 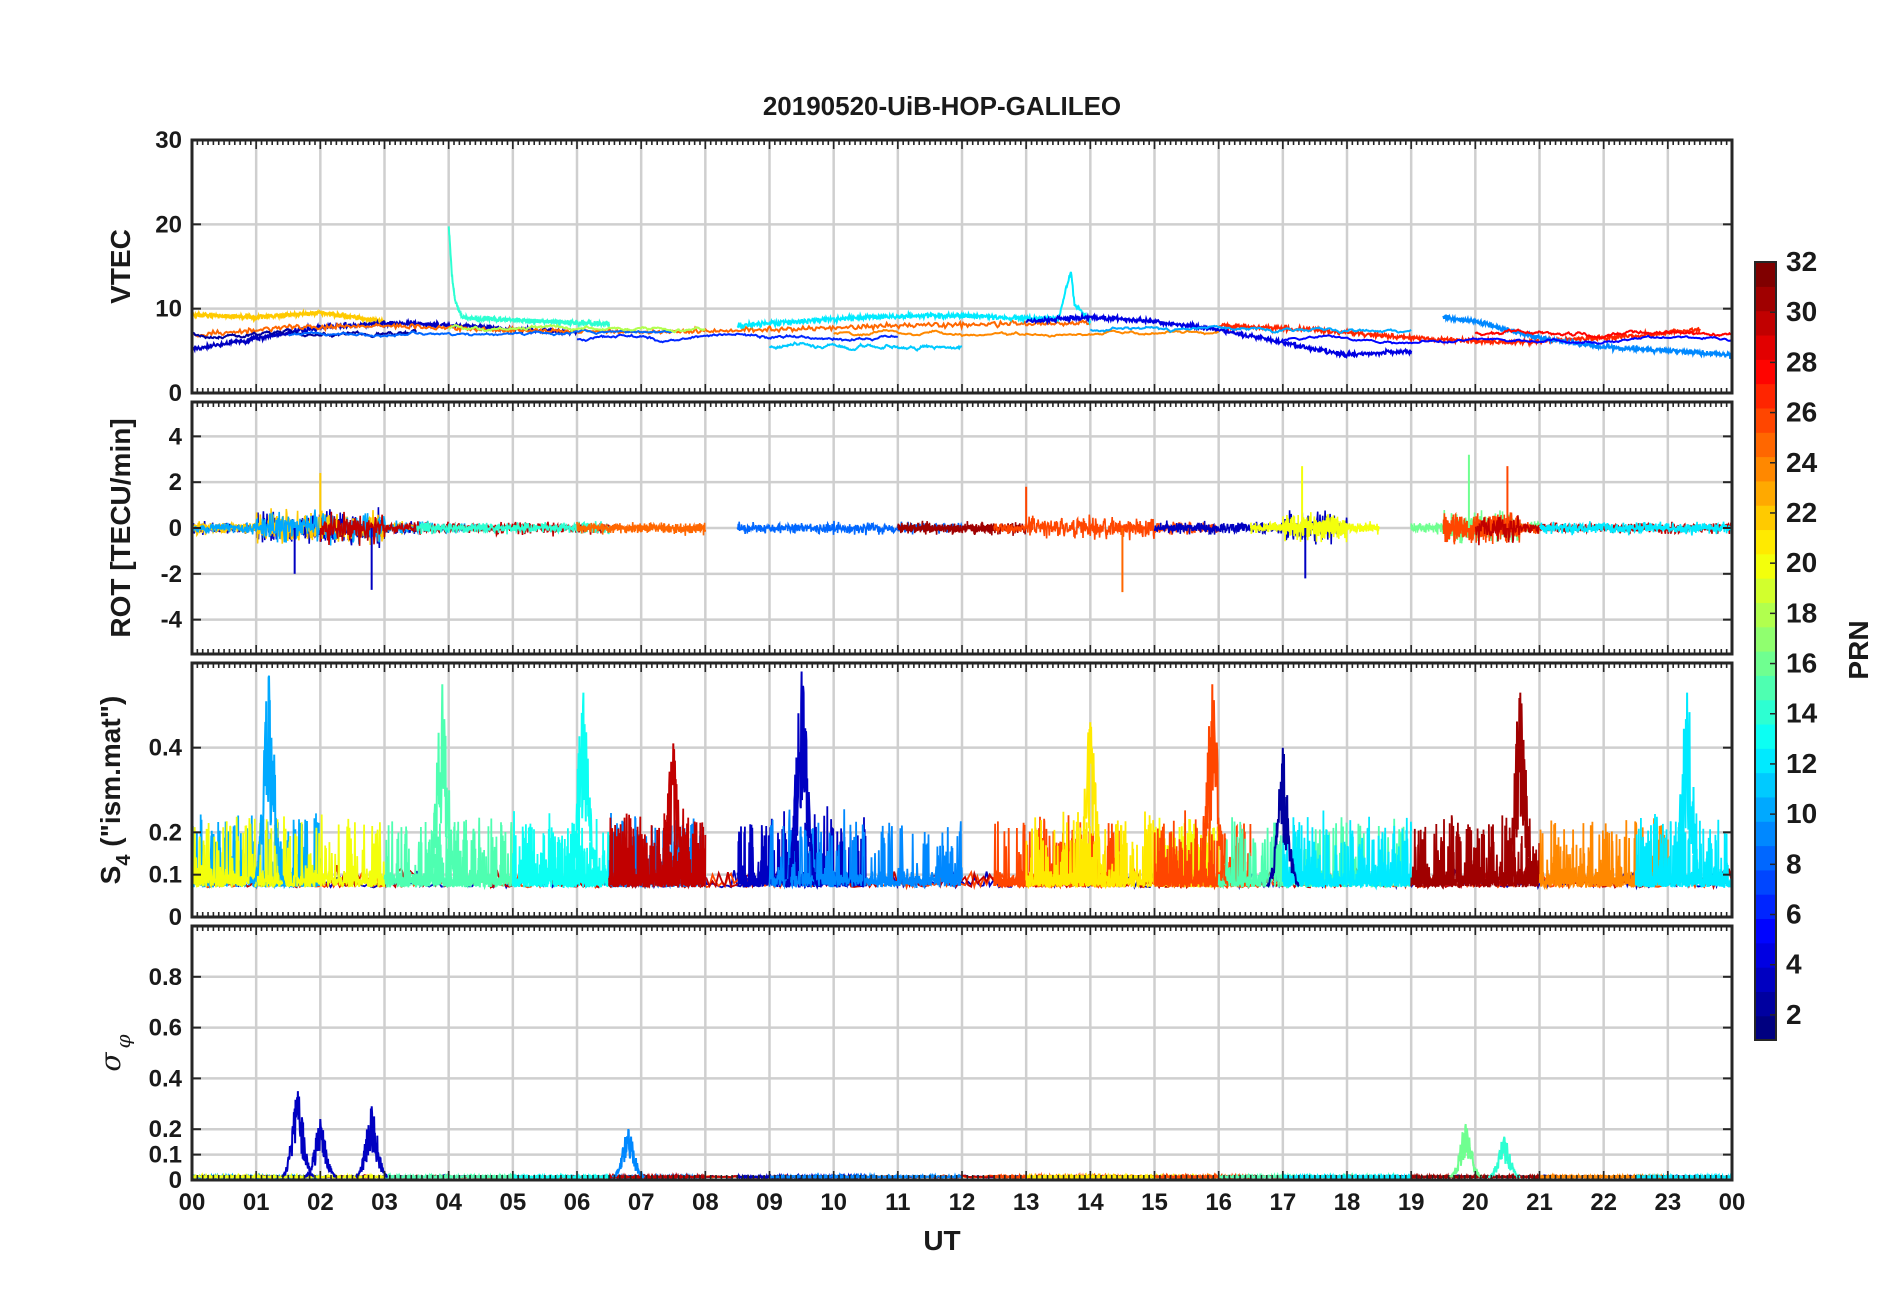 What do you see at coordinates (1026, 1202) in the screenshot?
I see `x-tick-label: 13` at bounding box center [1026, 1202].